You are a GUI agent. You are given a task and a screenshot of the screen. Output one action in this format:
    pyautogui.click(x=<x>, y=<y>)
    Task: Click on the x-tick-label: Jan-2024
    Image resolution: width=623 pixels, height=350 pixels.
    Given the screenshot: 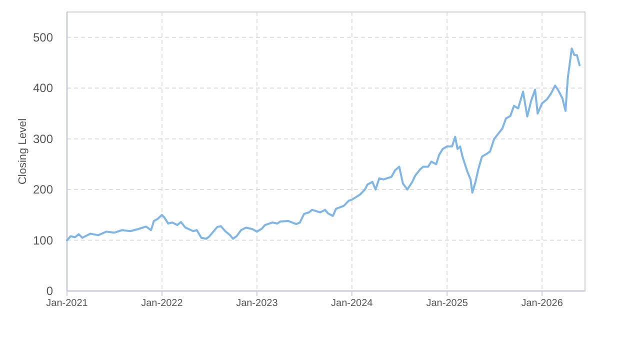 What is the action you would take?
    pyautogui.click(x=352, y=303)
    